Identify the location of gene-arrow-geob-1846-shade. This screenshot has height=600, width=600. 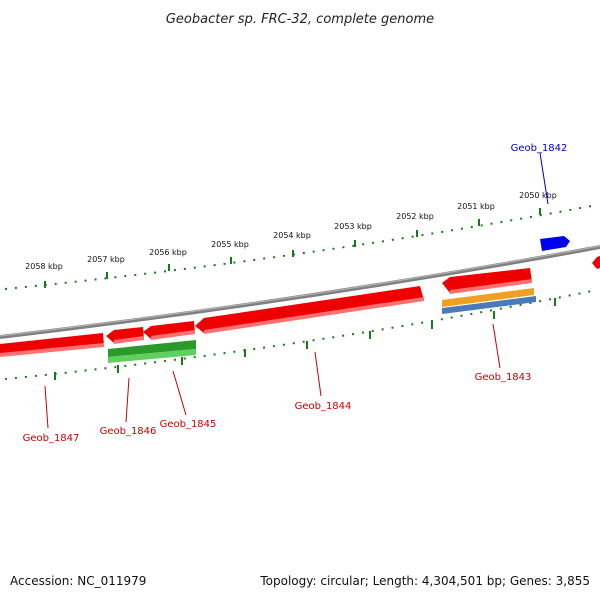
(129, 340).